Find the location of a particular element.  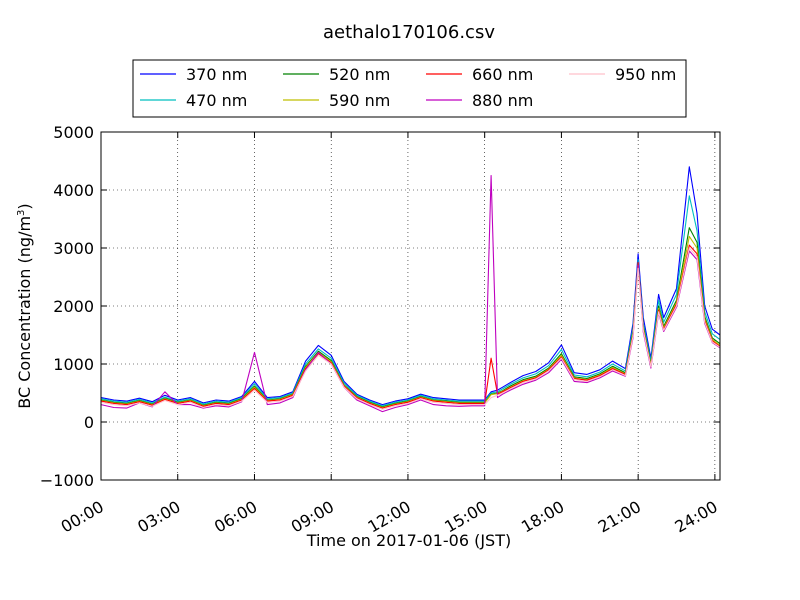

chart-title: aethalo170106.csv is located at coordinates (409, 32).